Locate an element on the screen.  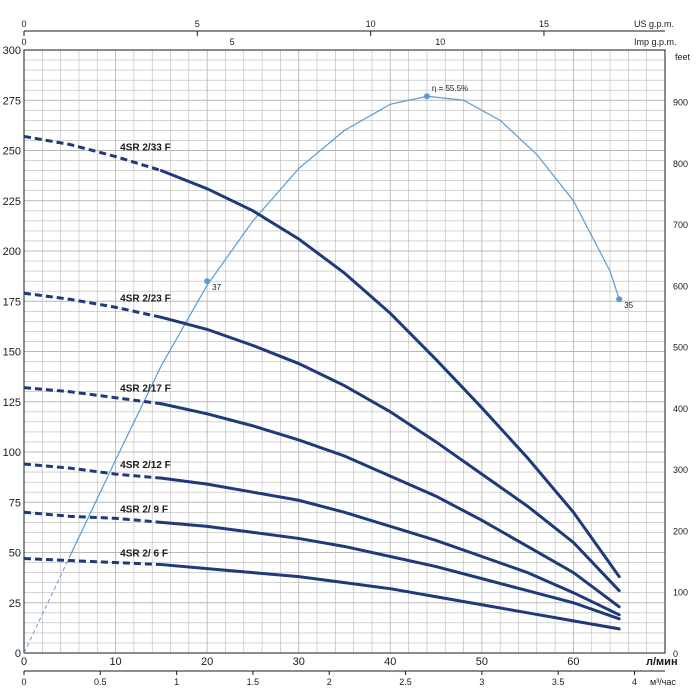
m3h-tick-label: 2 is located at coordinates (329, 682).